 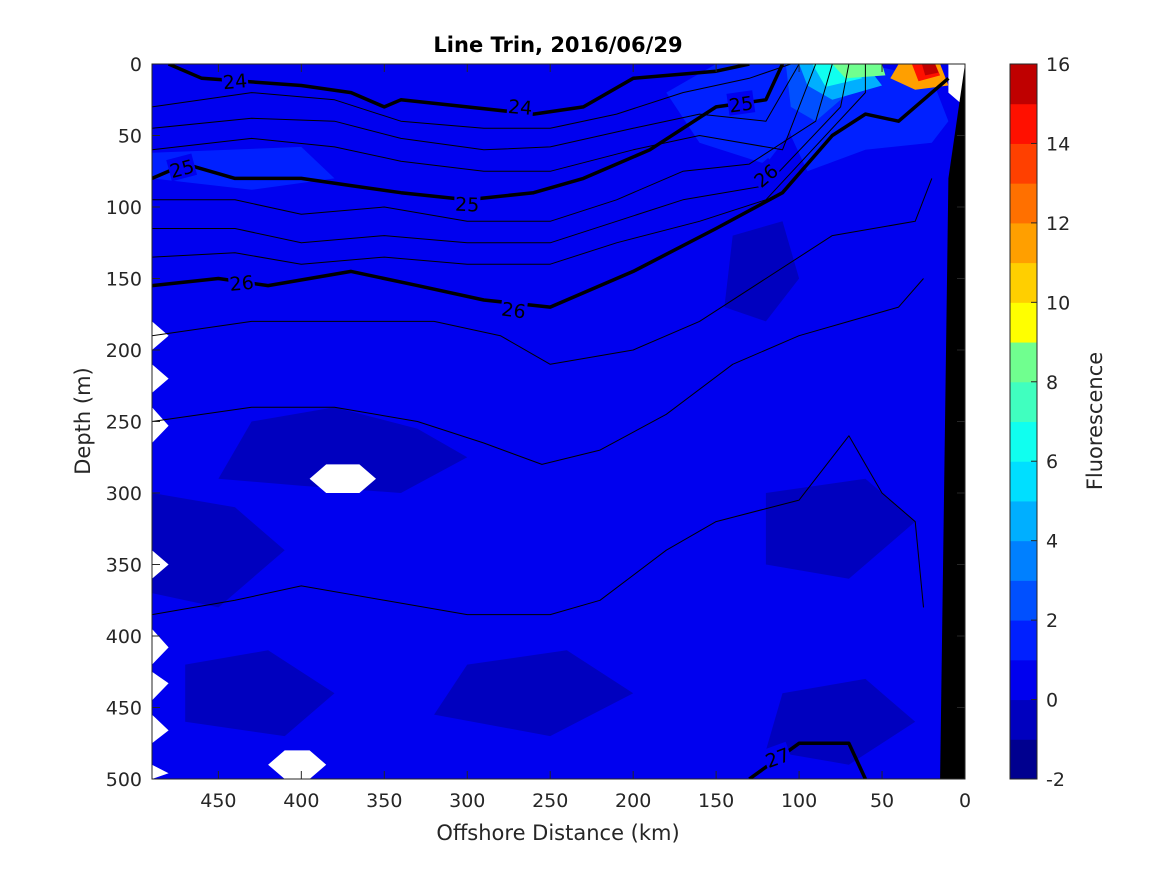 What do you see at coordinates (1095, 421) in the screenshot?
I see `colorbar-label: Fluorescence` at bounding box center [1095, 421].